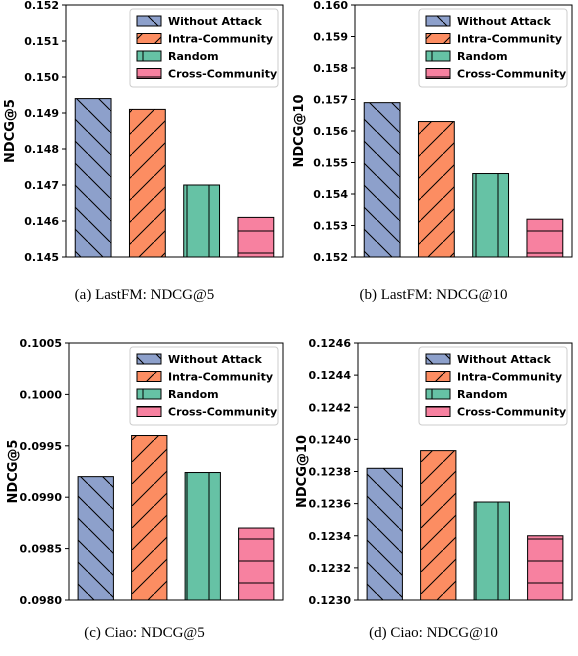 The width and height of the screenshot is (578, 656). What do you see at coordinates (299, 131) in the screenshot?
I see `y-axis-label: NDCG@10` at bounding box center [299, 131].